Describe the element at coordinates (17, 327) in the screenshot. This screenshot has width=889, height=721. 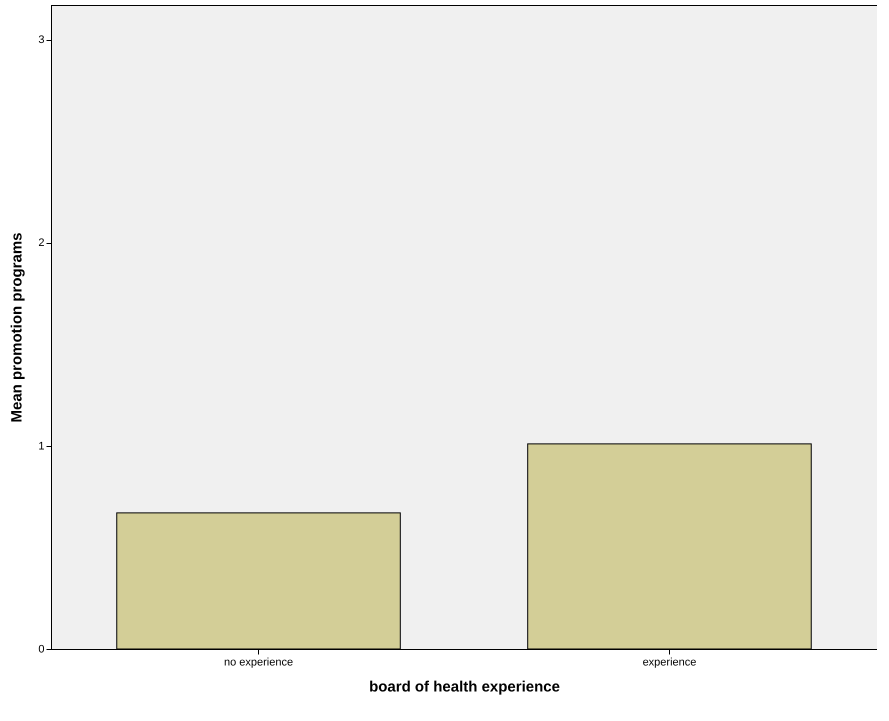
I see `y-axis-title: Mean promotion programs` at that location.